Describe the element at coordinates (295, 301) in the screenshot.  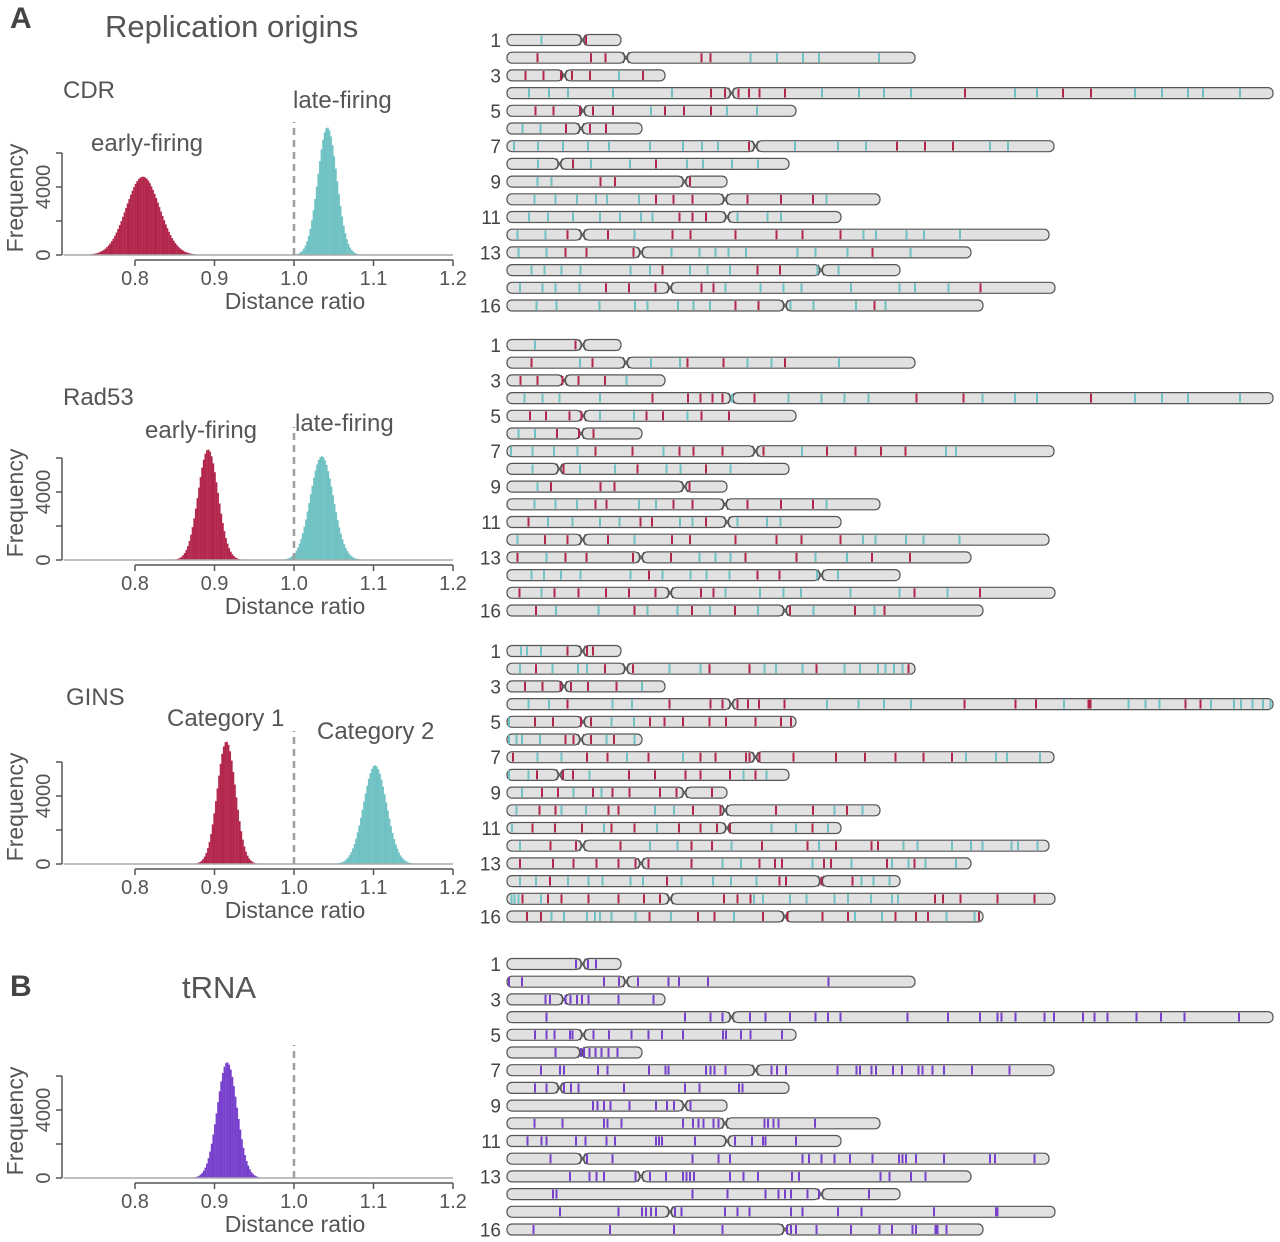
I see `x-axis-label: Distance ratio` at that location.